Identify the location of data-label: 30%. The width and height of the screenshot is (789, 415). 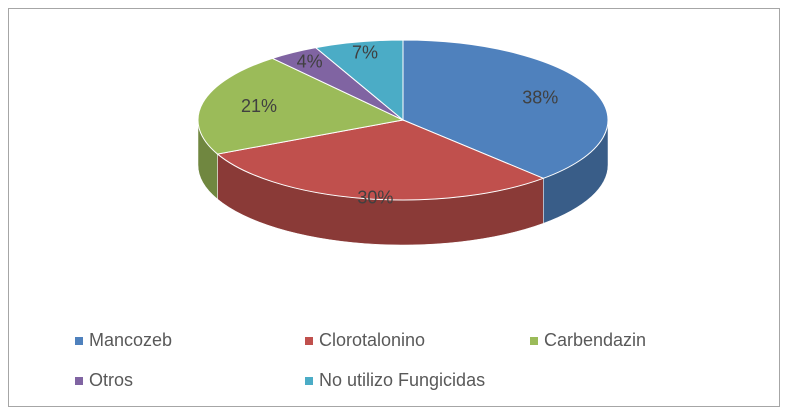
(375, 197).